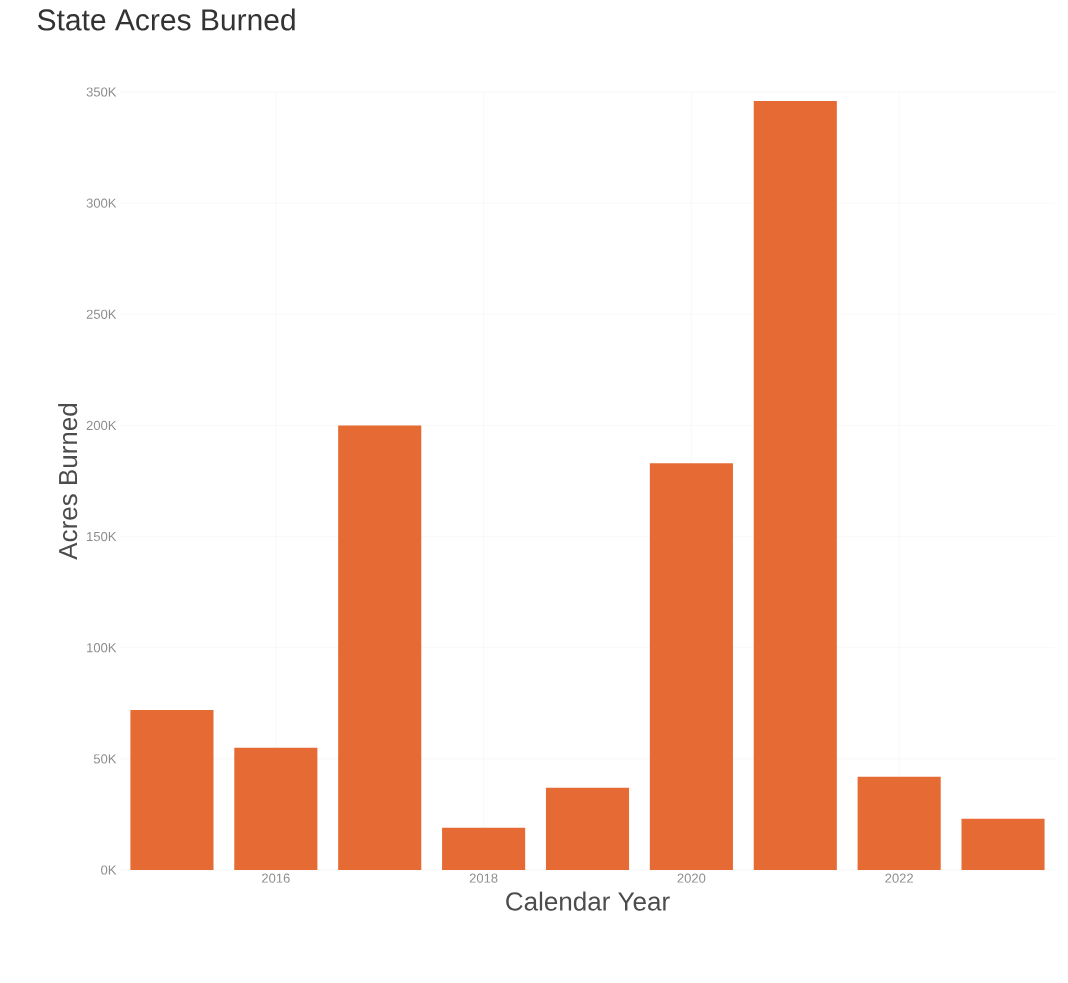 The height and width of the screenshot is (983, 1068). What do you see at coordinates (101, 92) in the screenshot?
I see `y-tick-label: 350K` at bounding box center [101, 92].